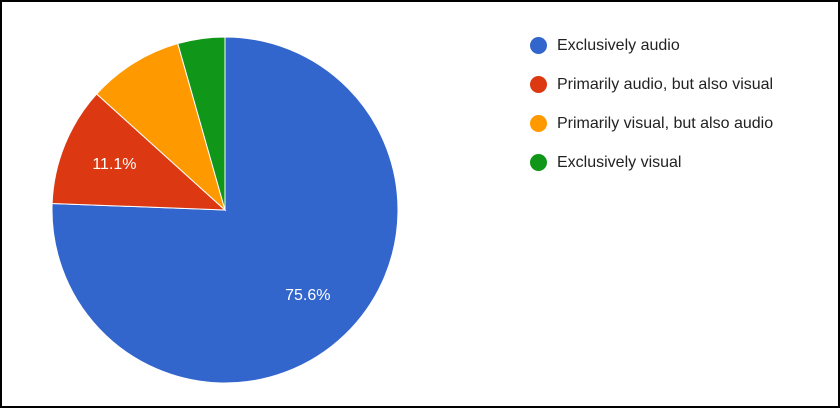 The height and width of the screenshot is (408, 840). I want to click on legend-item: Primarily audio, but also visual, so click(666, 84).